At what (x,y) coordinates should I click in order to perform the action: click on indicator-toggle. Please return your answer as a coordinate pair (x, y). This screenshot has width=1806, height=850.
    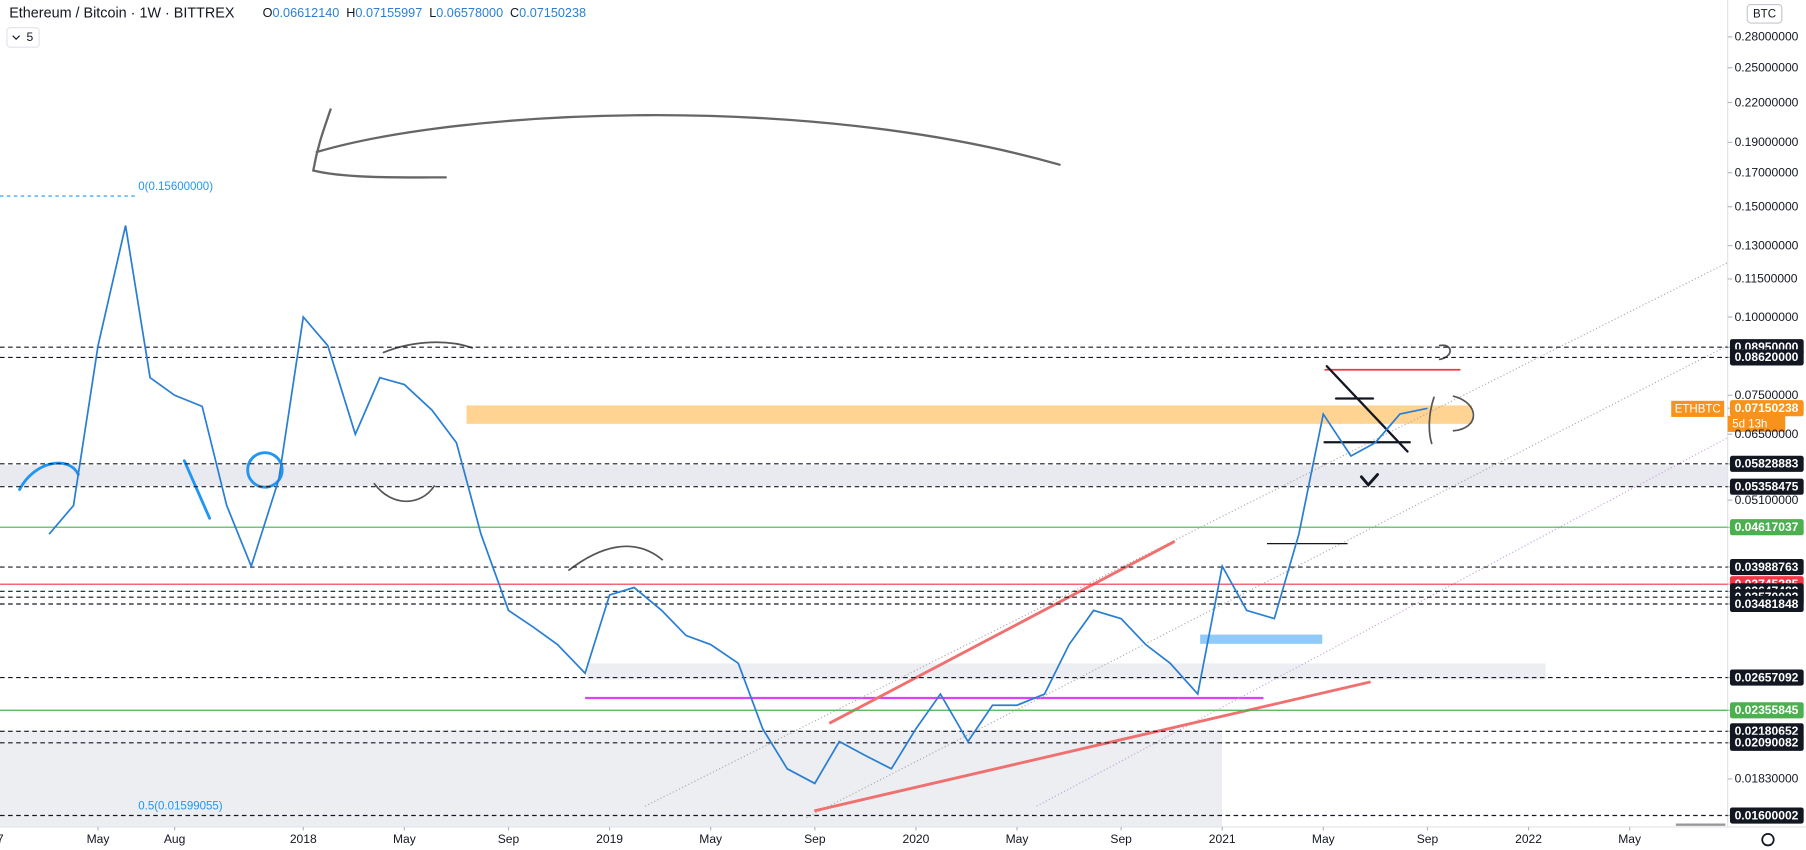
    Looking at the image, I should click on (23, 37).